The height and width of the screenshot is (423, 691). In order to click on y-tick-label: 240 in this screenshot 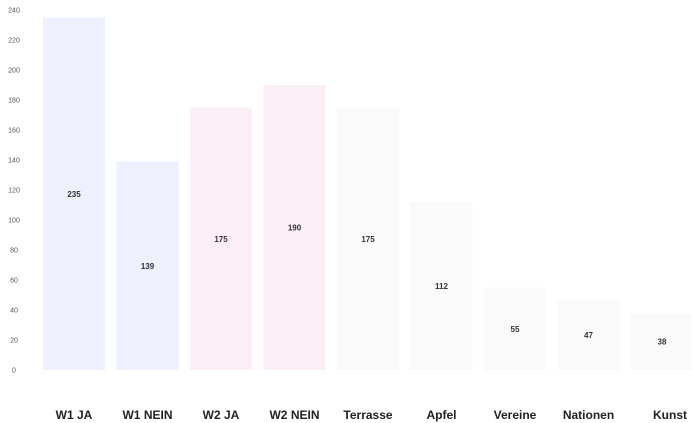, I will do `click(14, 11)`.